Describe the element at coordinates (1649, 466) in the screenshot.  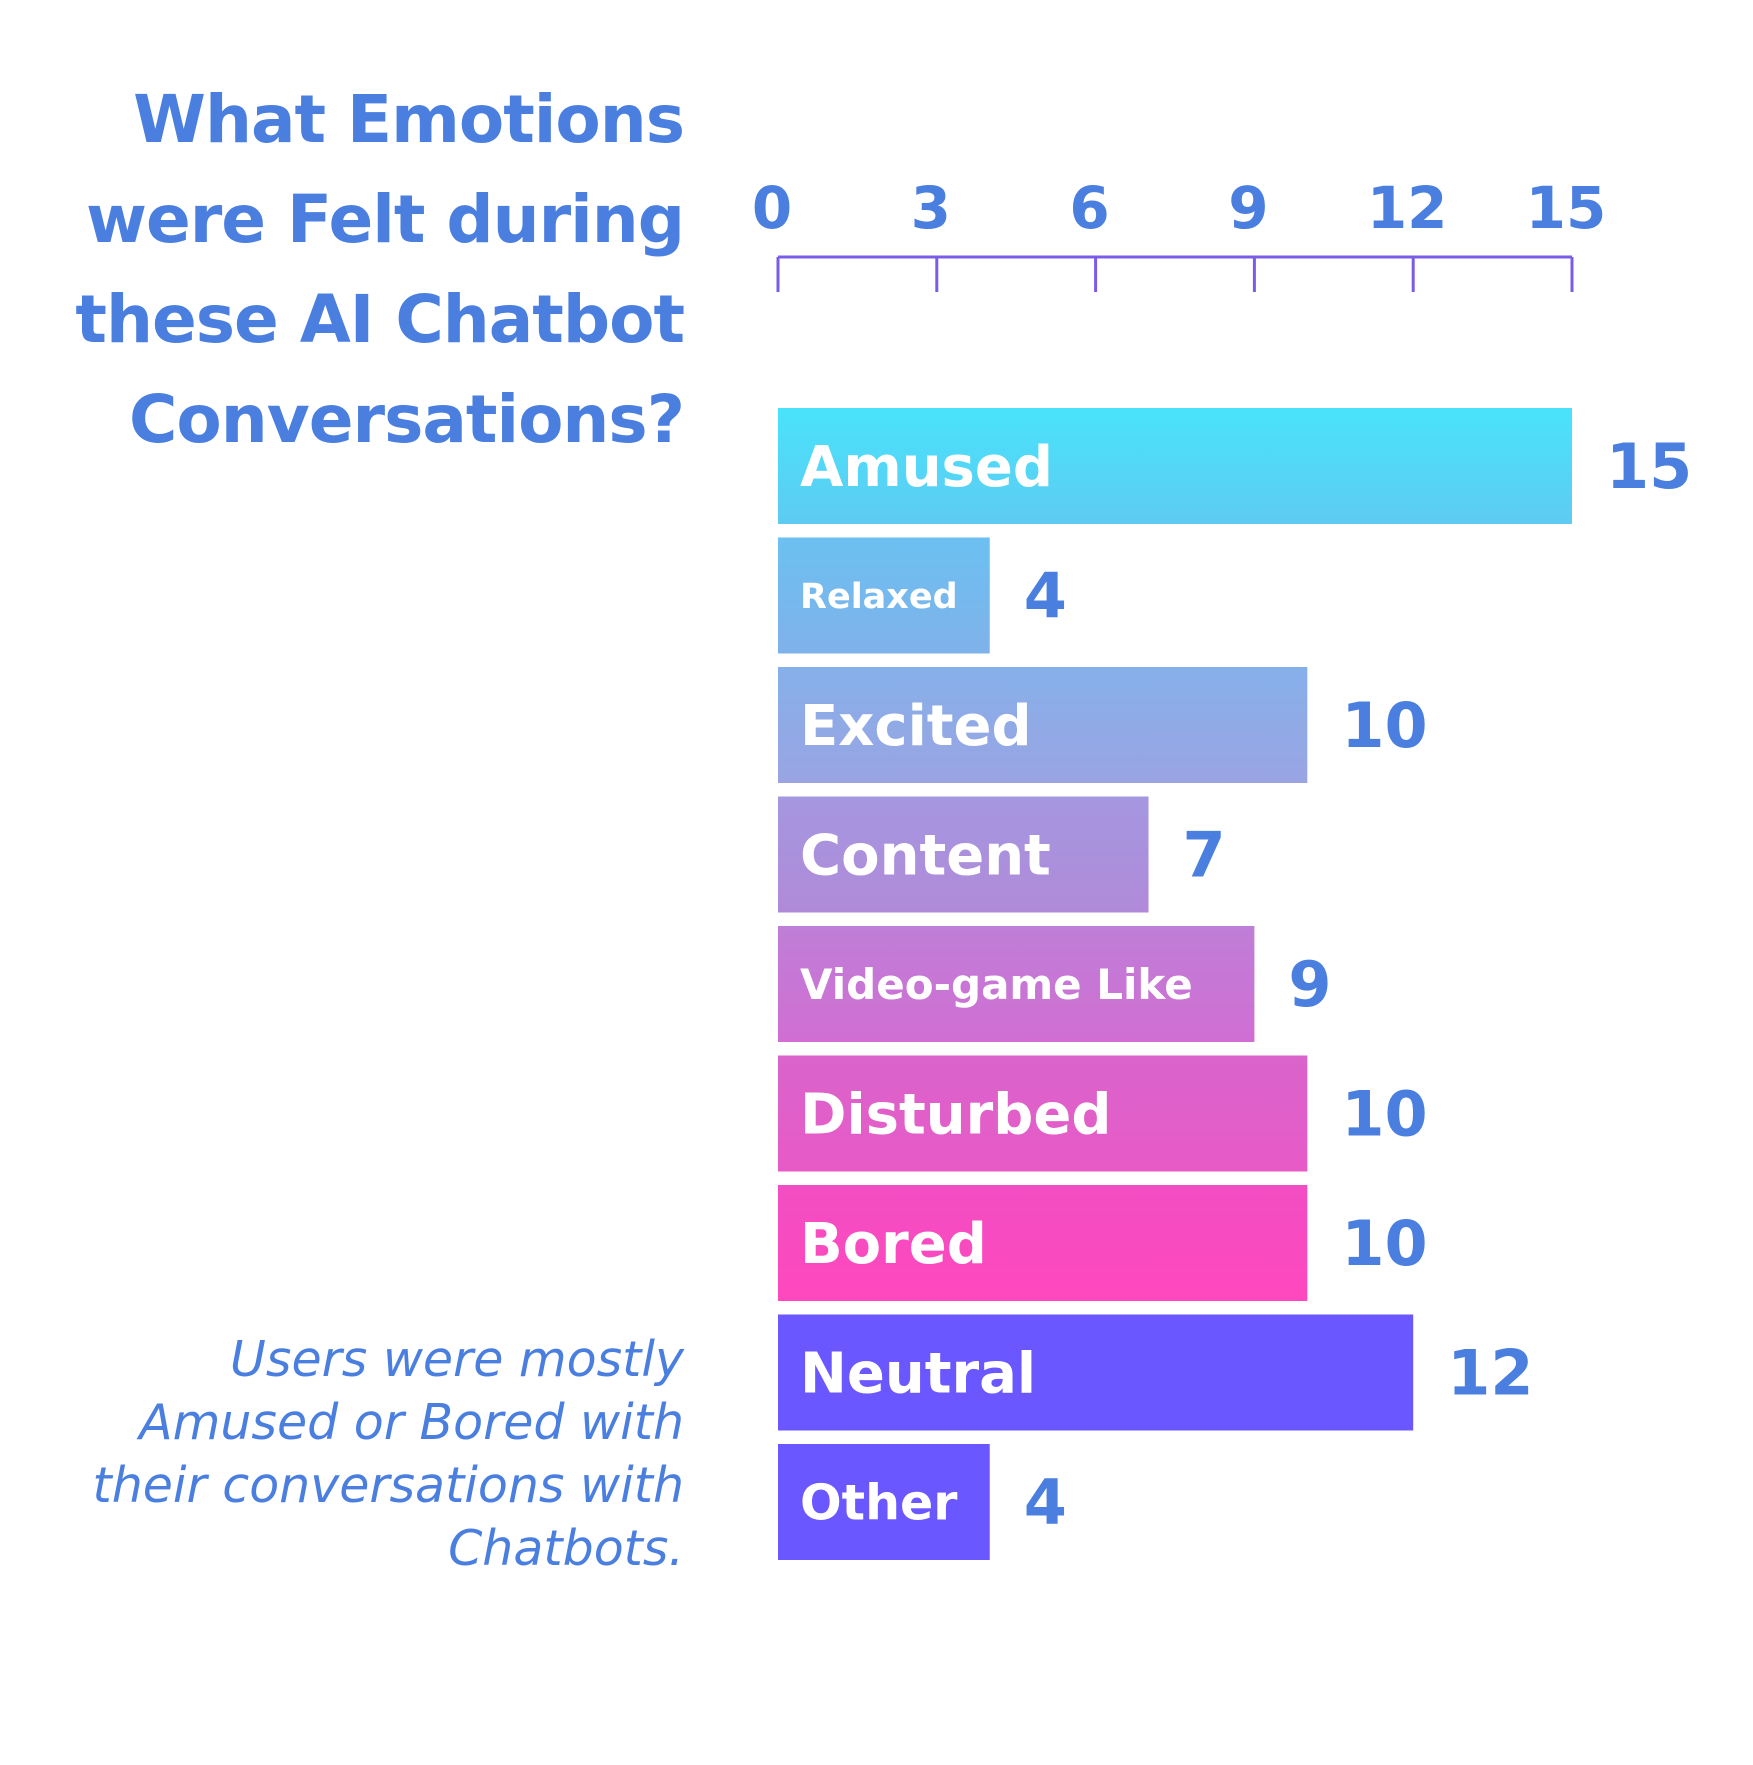
I see `bar-value-label: 15` at that location.